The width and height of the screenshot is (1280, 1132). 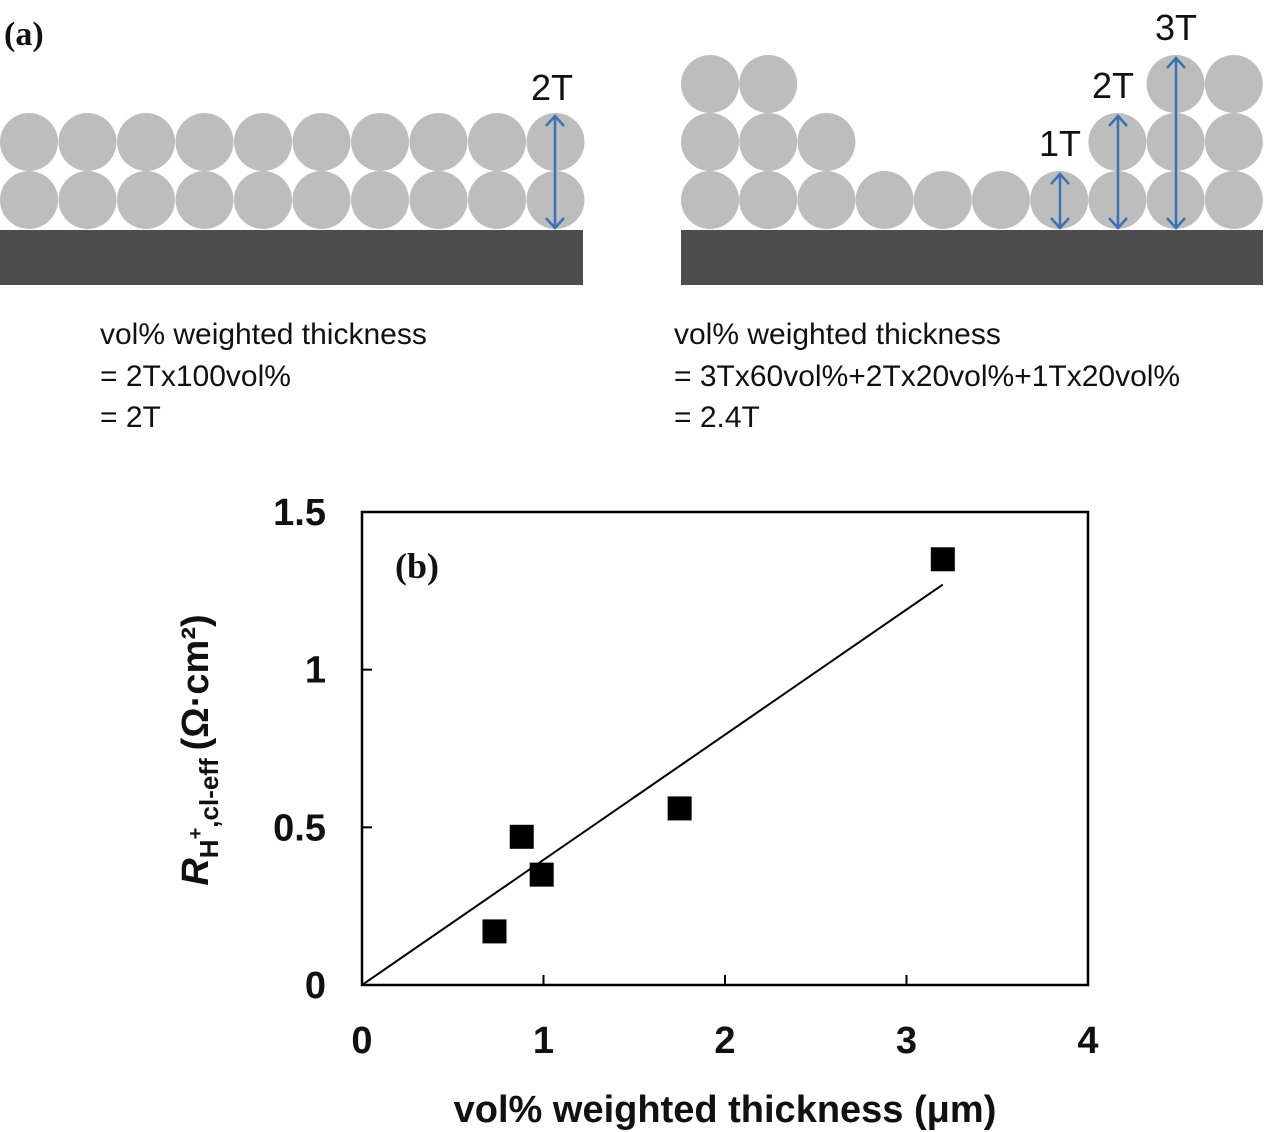 What do you see at coordinates (196, 682) in the screenshot?
I see `y-label-unit: (Ω·cm²)` at bounding box center [196, 682].